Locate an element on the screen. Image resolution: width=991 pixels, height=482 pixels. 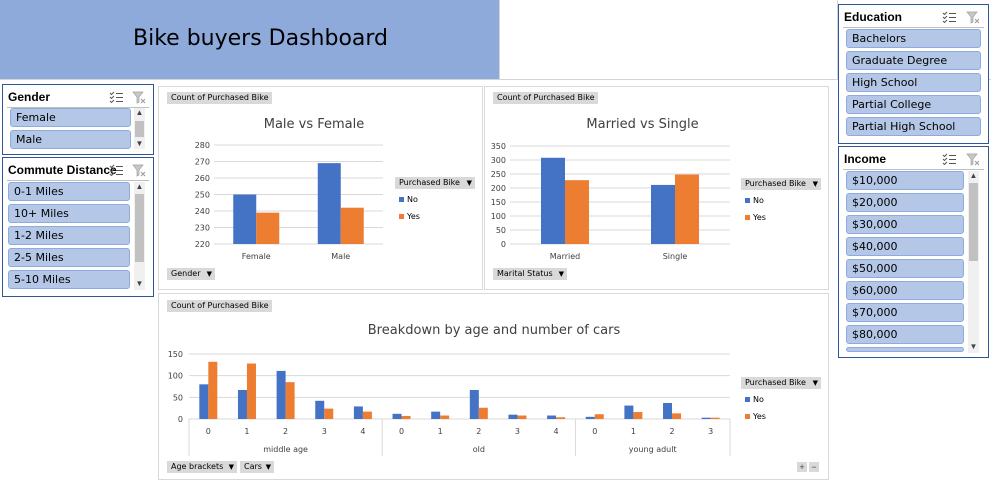
y-tick-label: 350 is located at coordinates (498, 146).